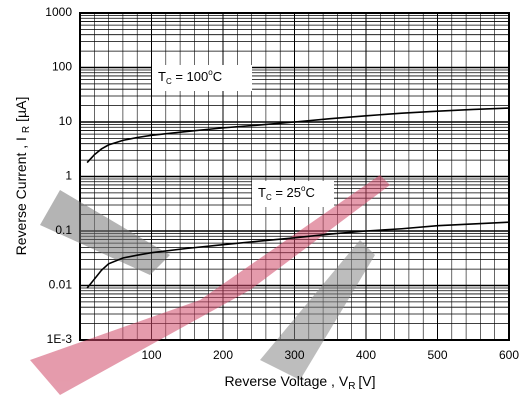  Describe the element at coordinates (62, 67) in the screenshot. I see `y-tick-label: 100` at that location.